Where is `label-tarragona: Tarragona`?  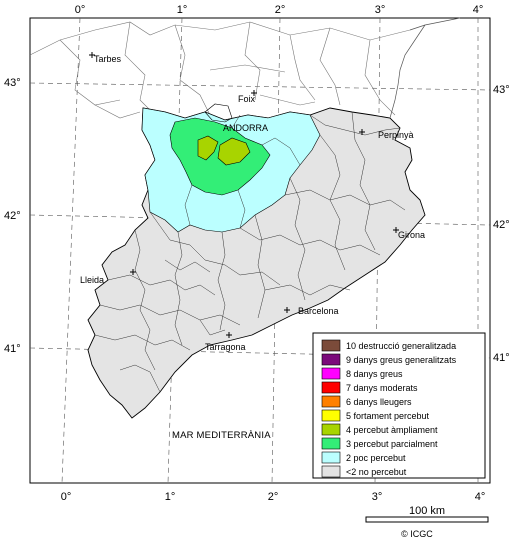 label-tarragona: Tarragona is located at coordinates (225, 347).